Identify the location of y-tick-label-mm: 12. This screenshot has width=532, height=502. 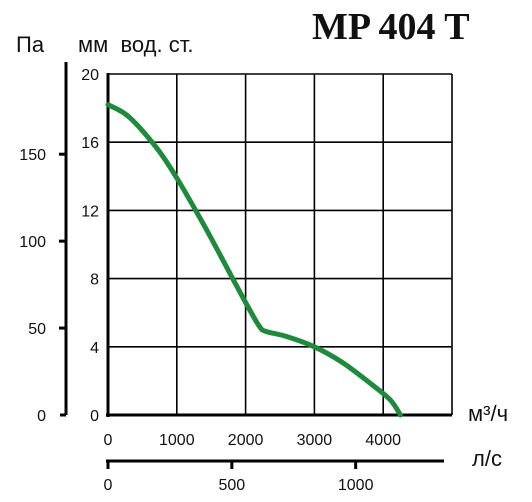
(90, 211).